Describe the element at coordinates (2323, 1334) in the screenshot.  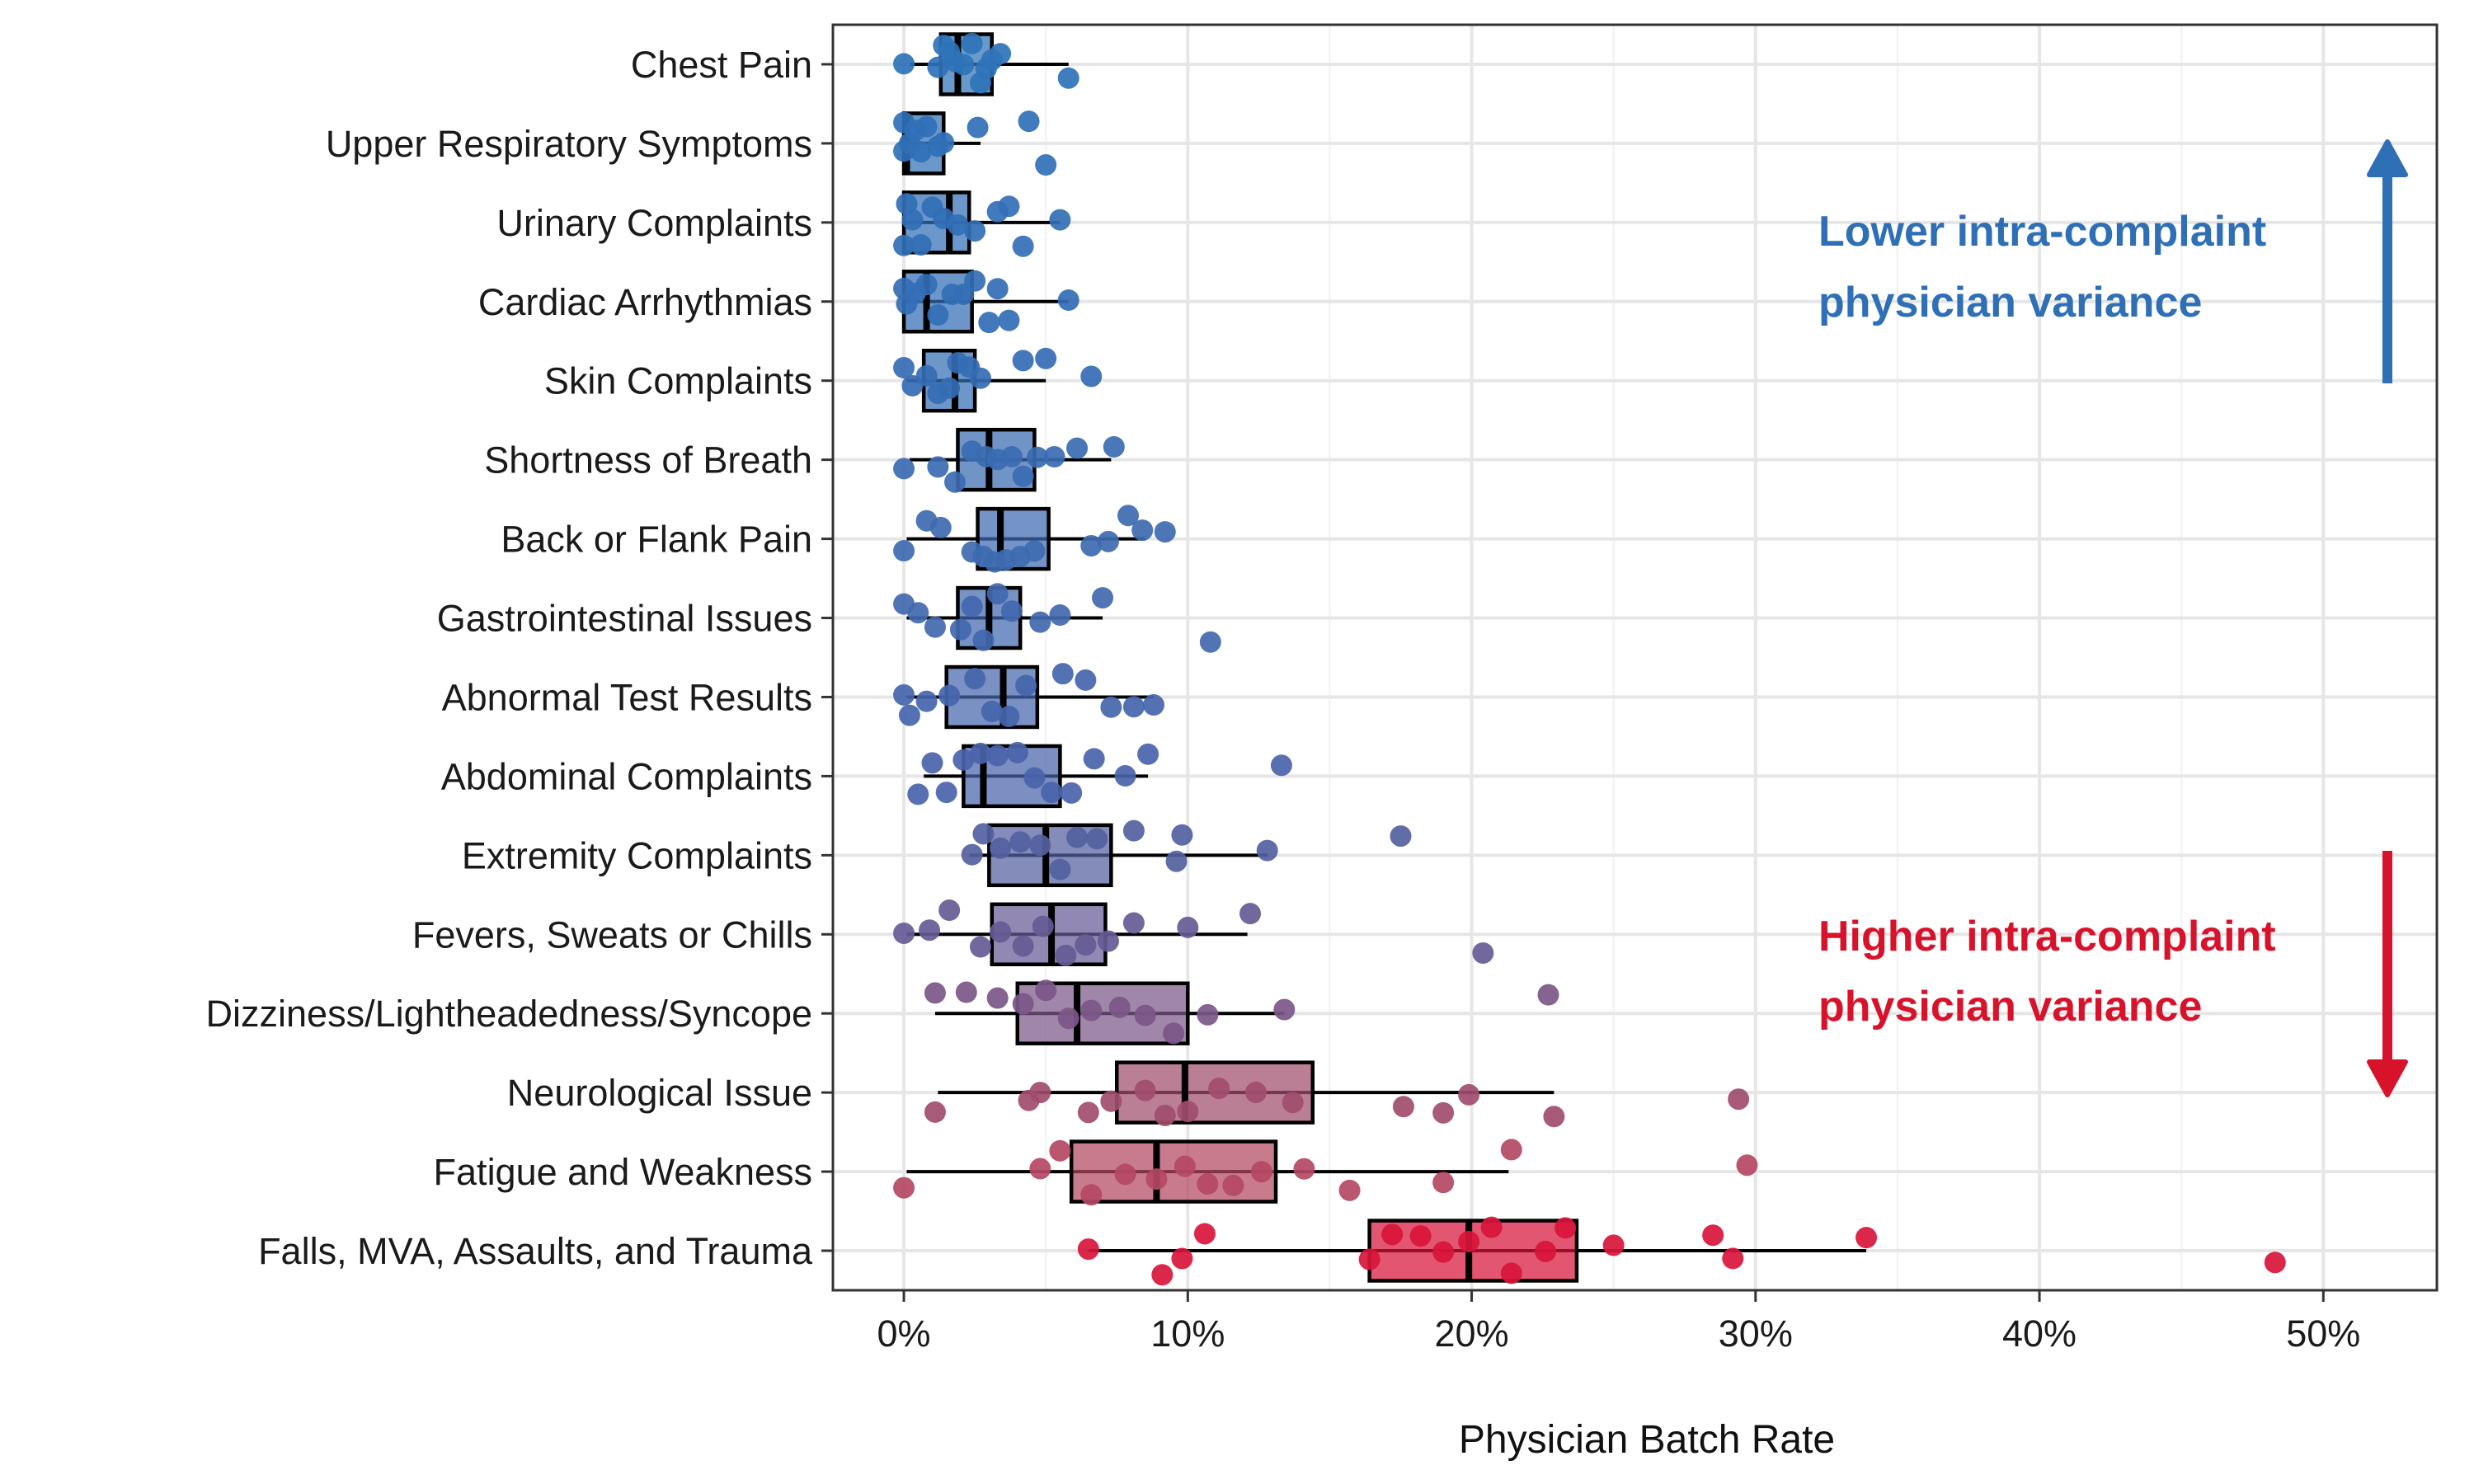
I see `x-tick-label: 50%` at that location.